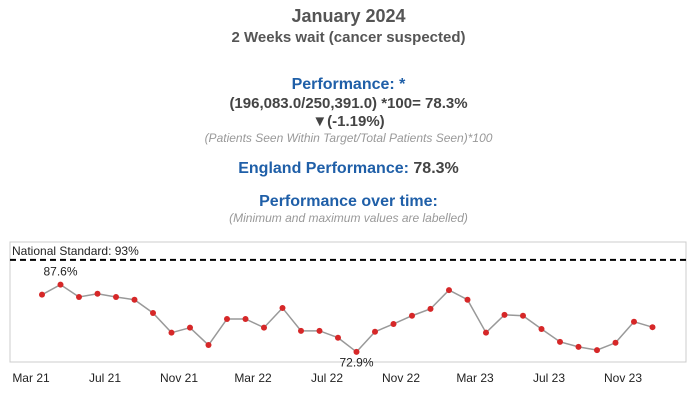  What do you see at coordinates (327, 378) in the screenshot?
I see `x-tick-label: Jul 22` at bounding box center [327, 378].